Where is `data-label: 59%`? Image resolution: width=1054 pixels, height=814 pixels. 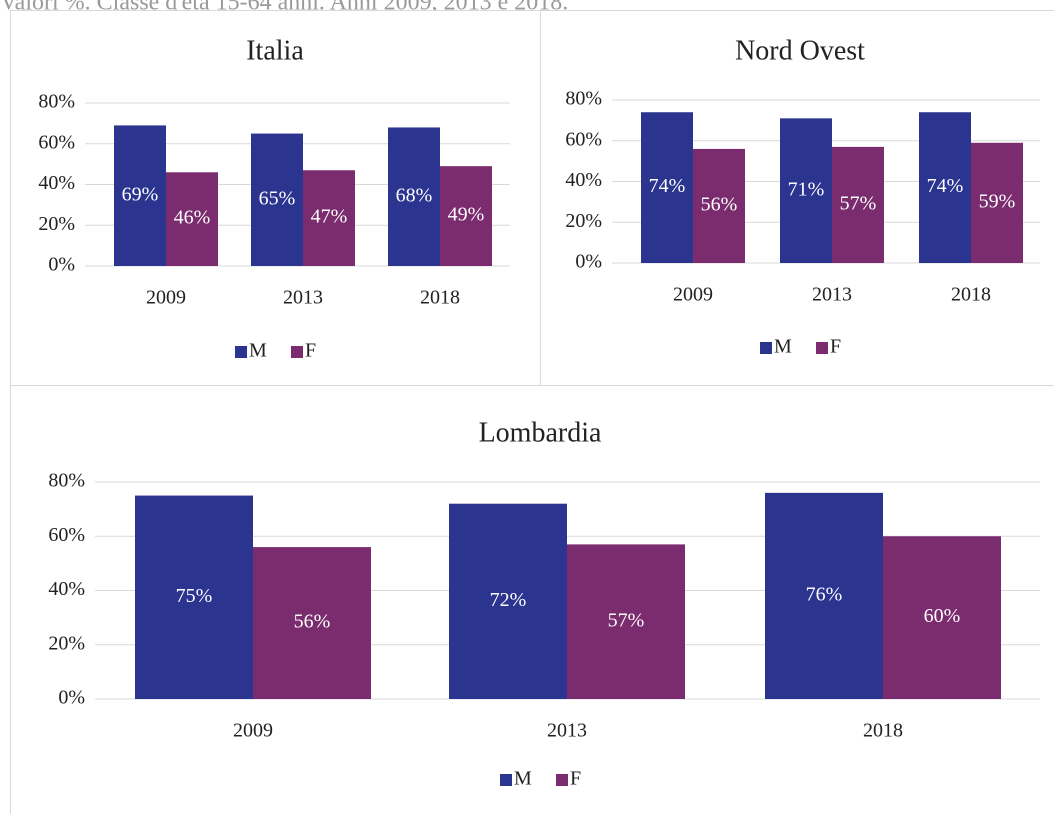
data-label: 59% is located at coordinates (997, 201).